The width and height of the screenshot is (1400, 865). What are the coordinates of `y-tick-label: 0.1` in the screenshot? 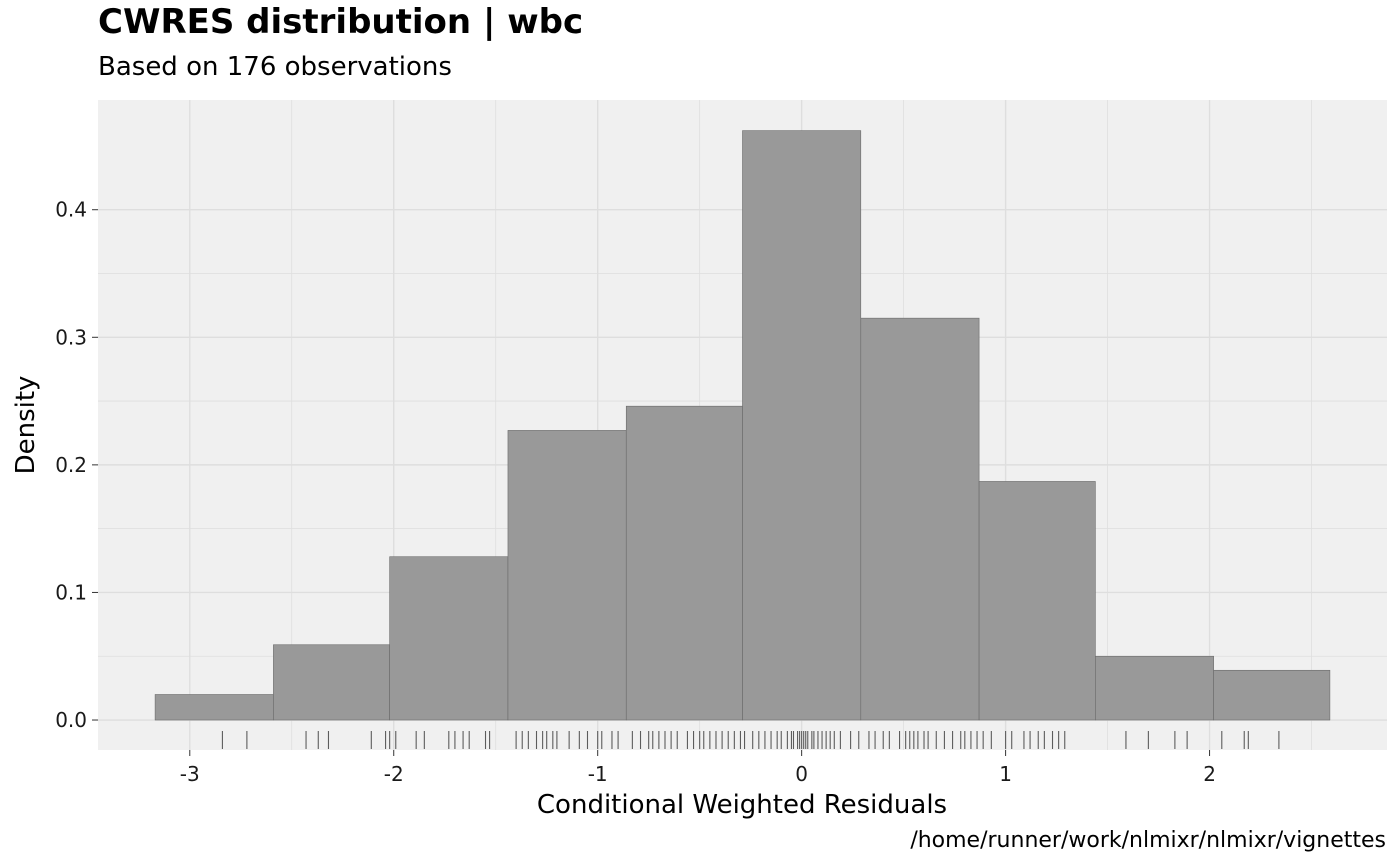 It's located at (71, 592).